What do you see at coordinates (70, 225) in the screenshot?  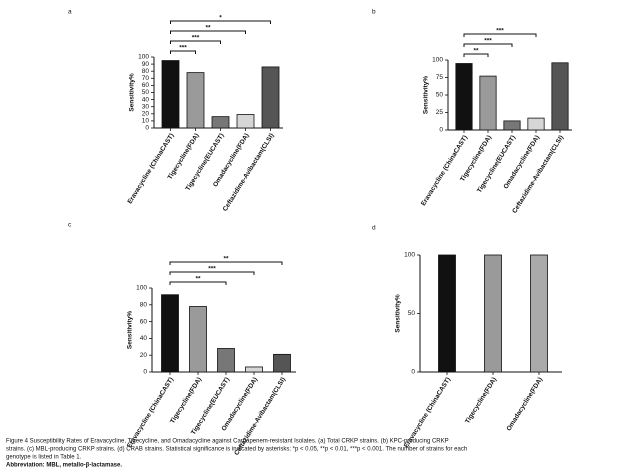 I see `panel-label: c` at bounding box center [70, 225].